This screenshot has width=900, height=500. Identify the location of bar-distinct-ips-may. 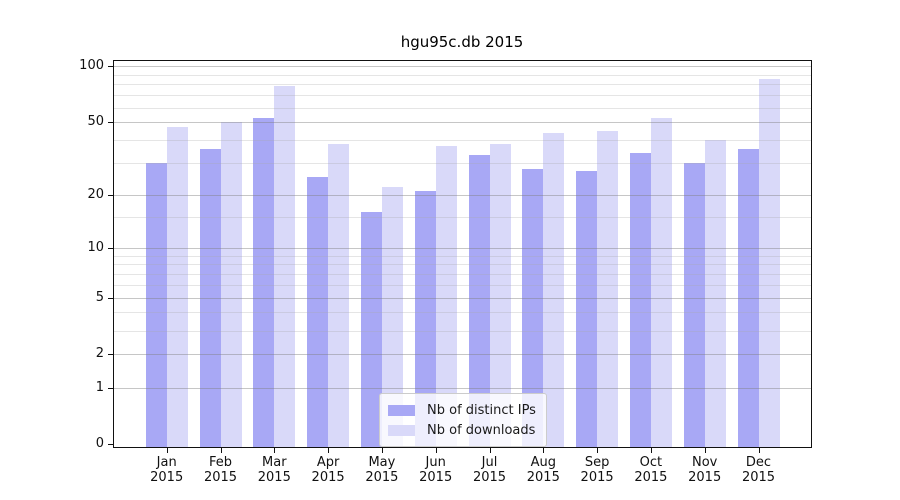
(371, 329).